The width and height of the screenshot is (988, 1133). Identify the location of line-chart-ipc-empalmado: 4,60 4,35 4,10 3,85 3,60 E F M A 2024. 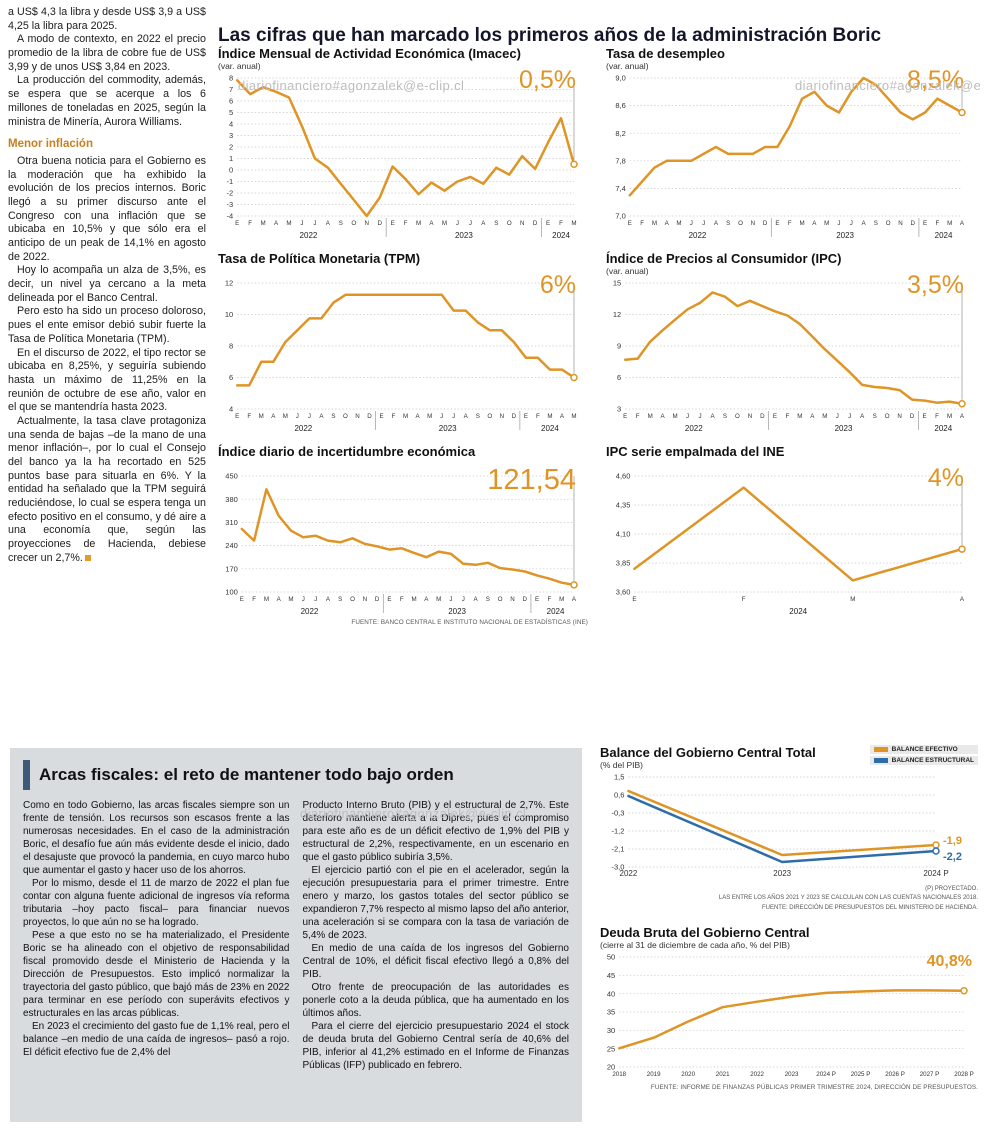
(791, 544).